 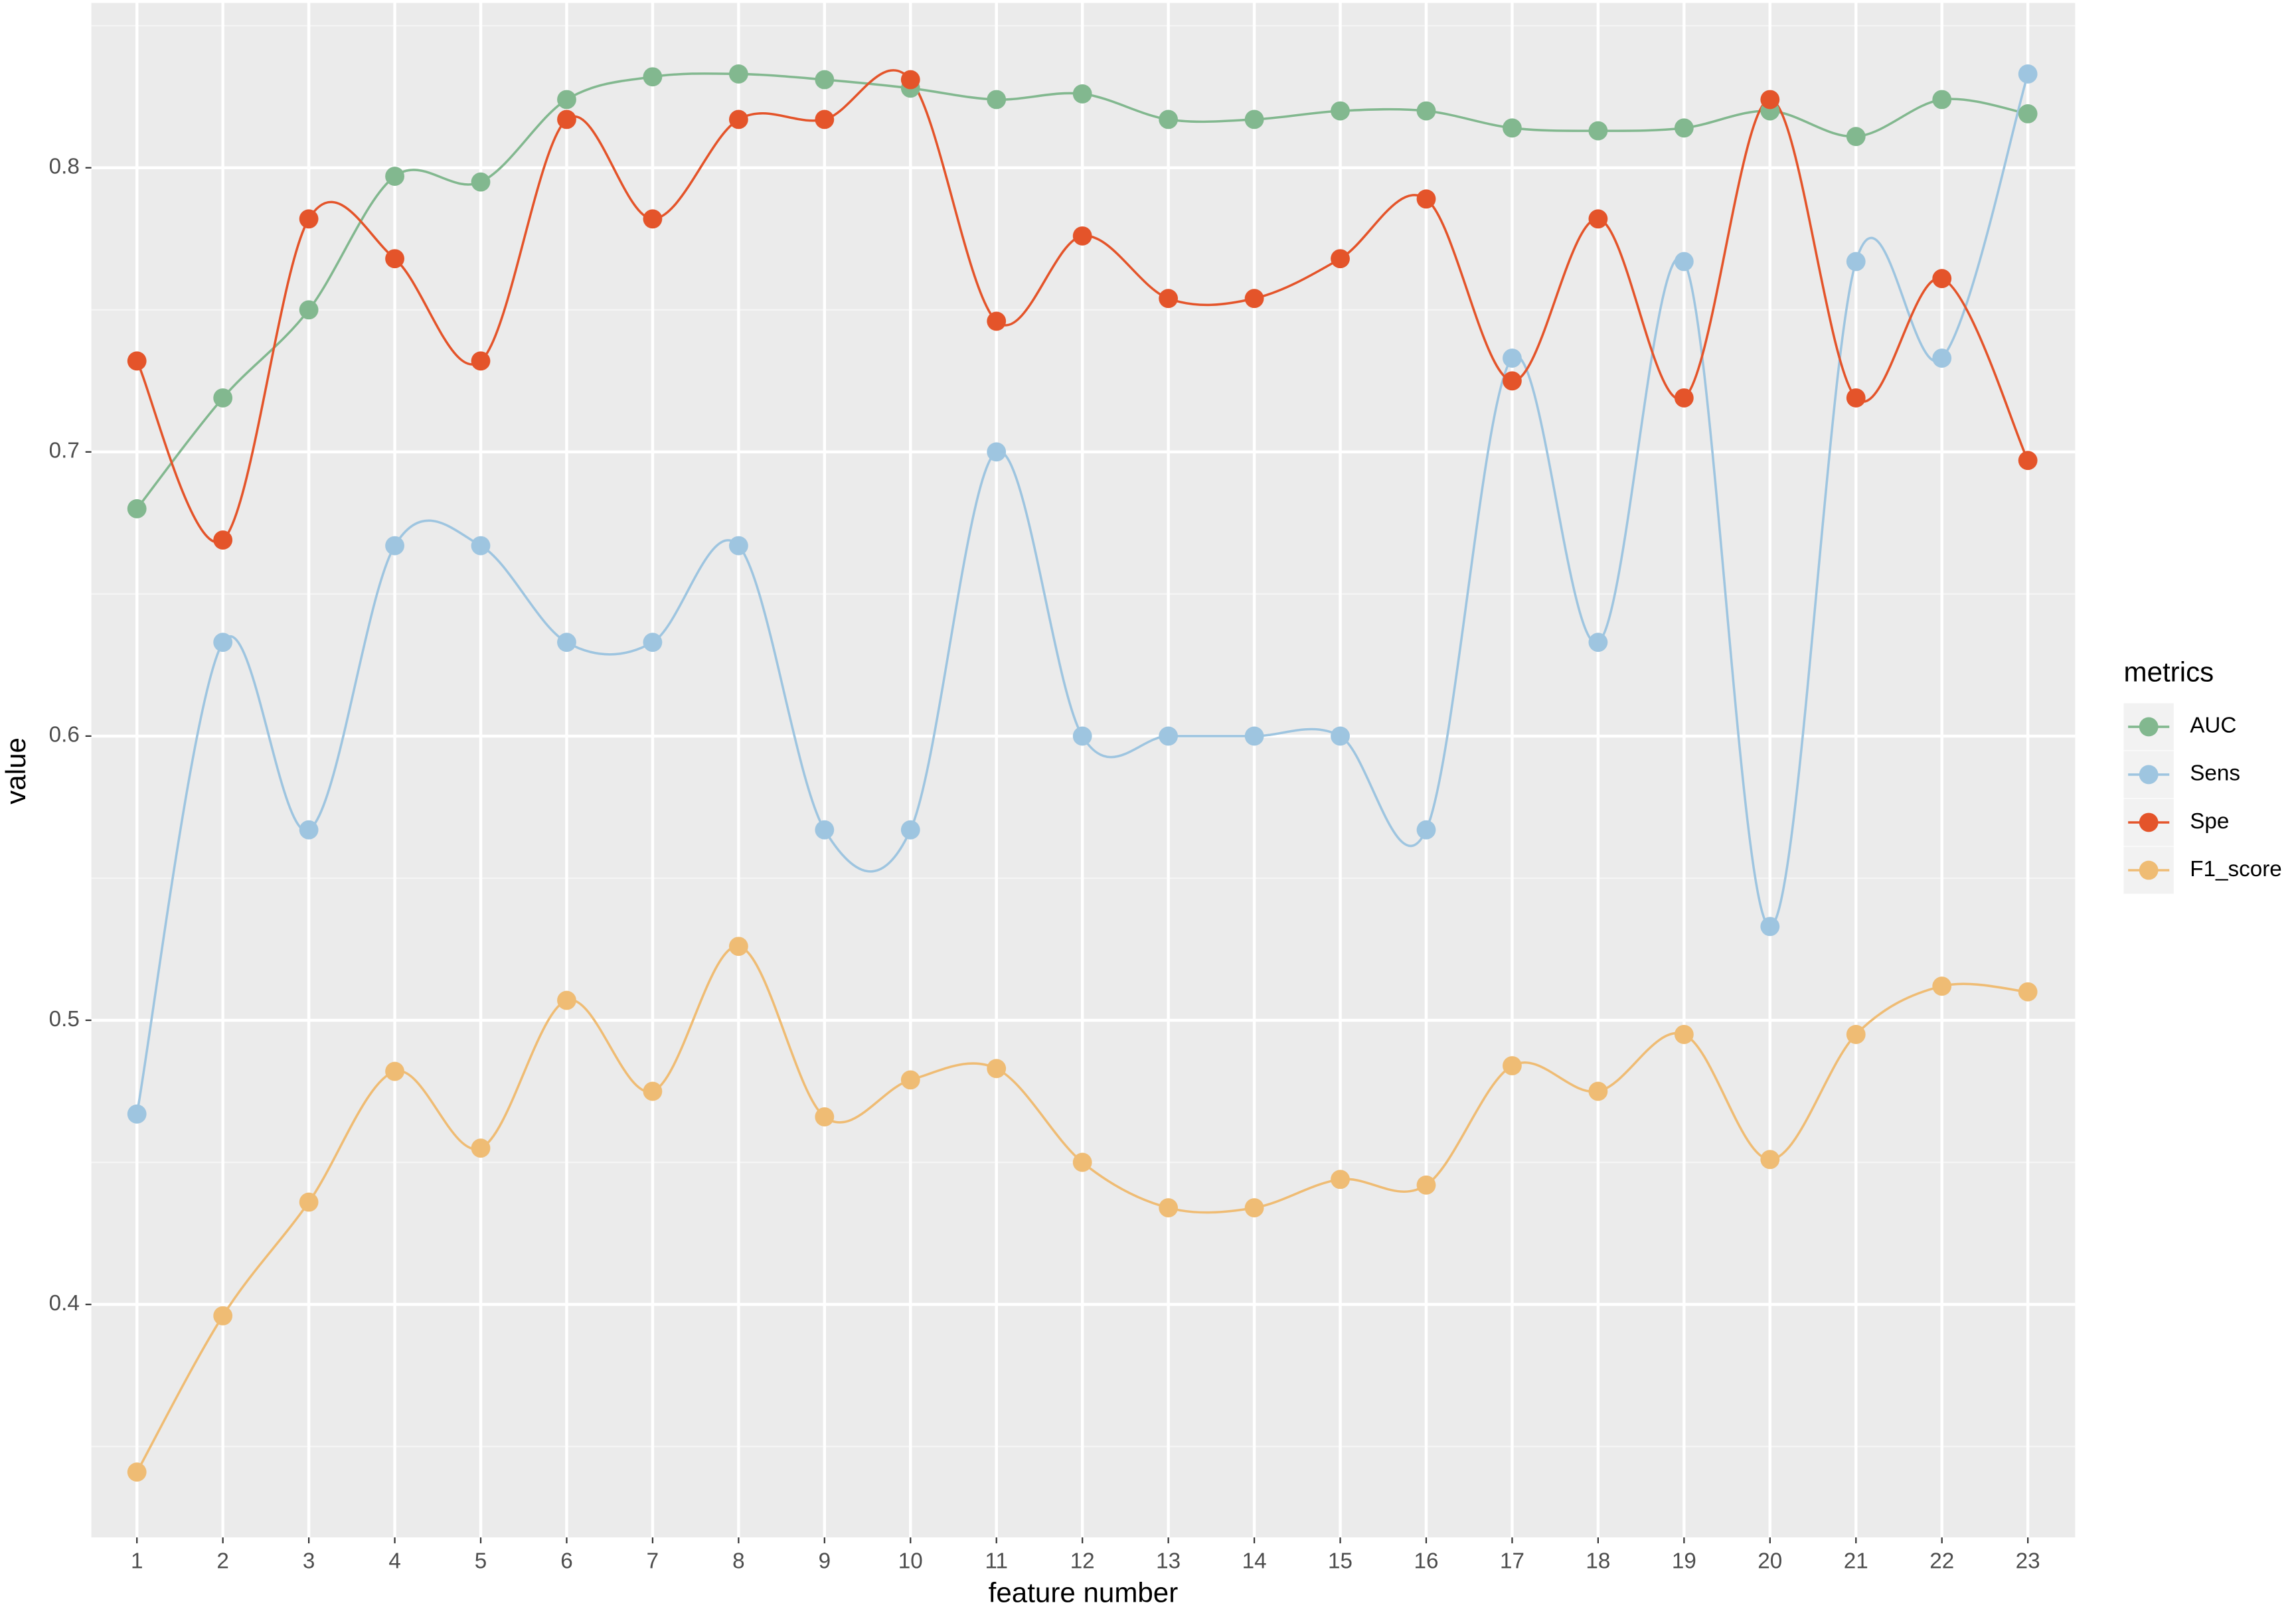 I want to click on x-tick-label: 17, so click(x=1512, y=1561).